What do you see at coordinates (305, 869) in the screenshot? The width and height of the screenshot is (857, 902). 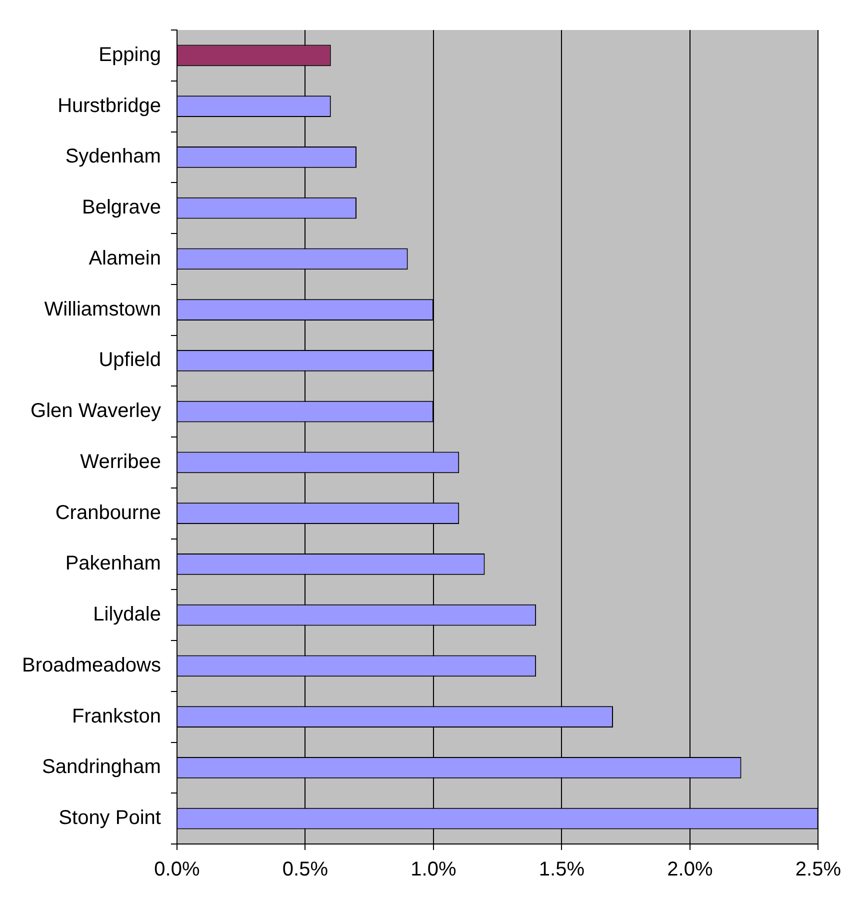 I see `x-tick-label: 0.5%` at bounding box center [305, 869].